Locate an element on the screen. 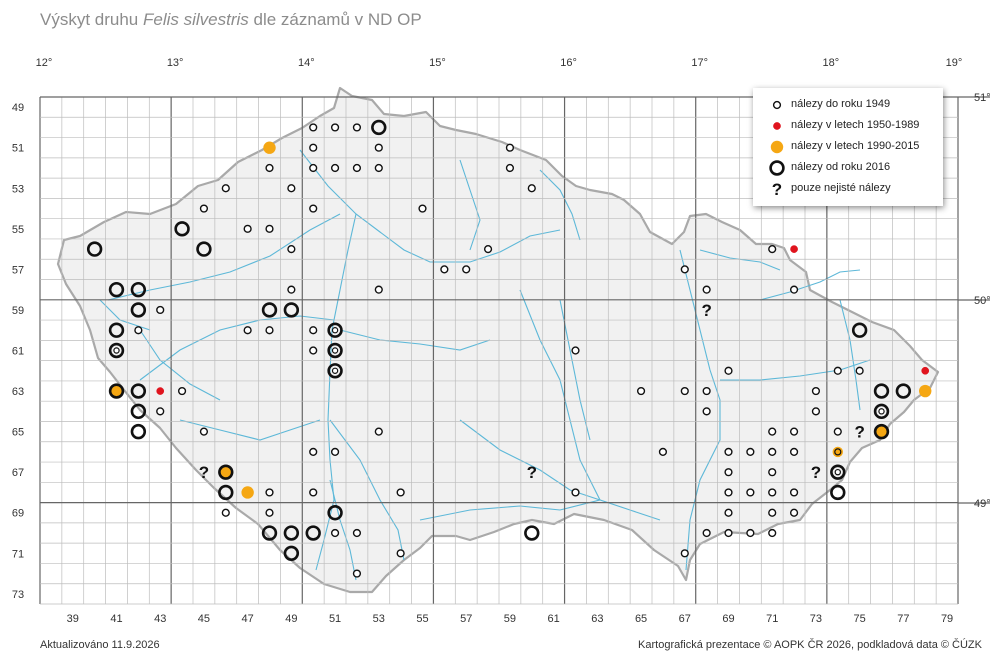 This screenshot has width=1000, height=659. legend-label: nálezy od roku 2016 is located at coordinates (841, 167).